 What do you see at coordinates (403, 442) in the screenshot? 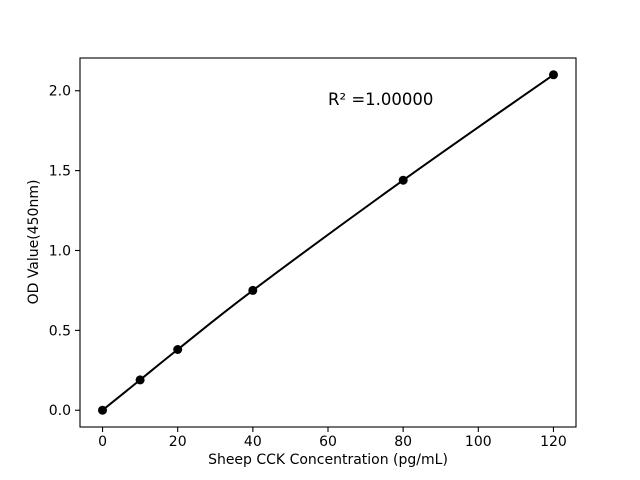
I see `x-tick-label: 80` at bounding box center [403, 442].